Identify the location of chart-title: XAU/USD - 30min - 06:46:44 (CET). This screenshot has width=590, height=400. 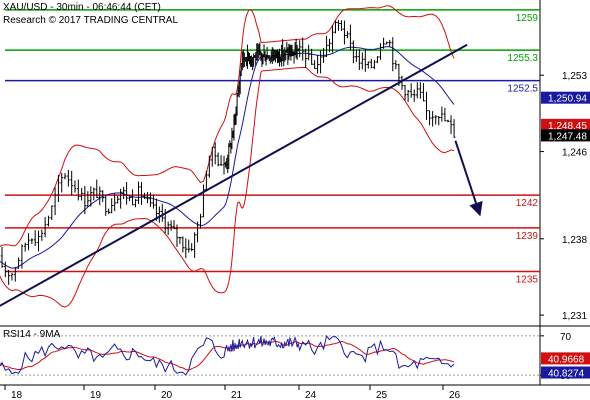
(82, 7).